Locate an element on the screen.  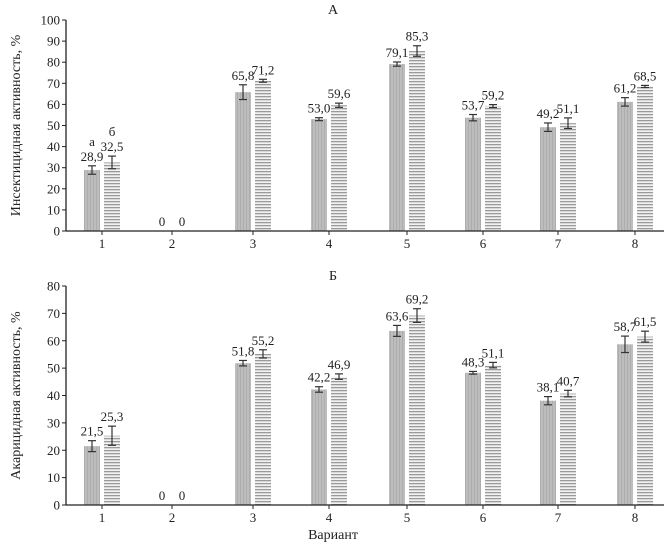
data-label: 55,2 is located at coordinates (263, 340).